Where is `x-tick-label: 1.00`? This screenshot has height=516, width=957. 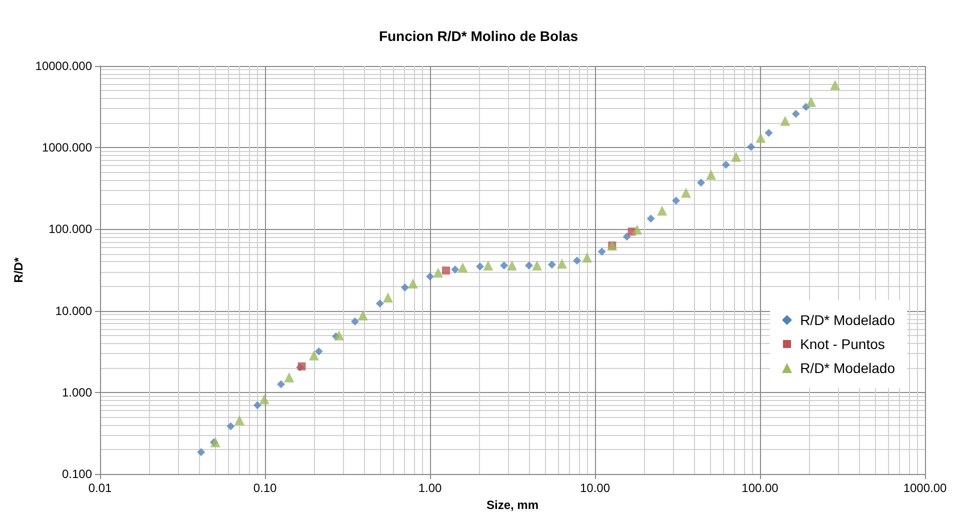 x-tick-label: 1.00 is located at coordinates (430, 488).